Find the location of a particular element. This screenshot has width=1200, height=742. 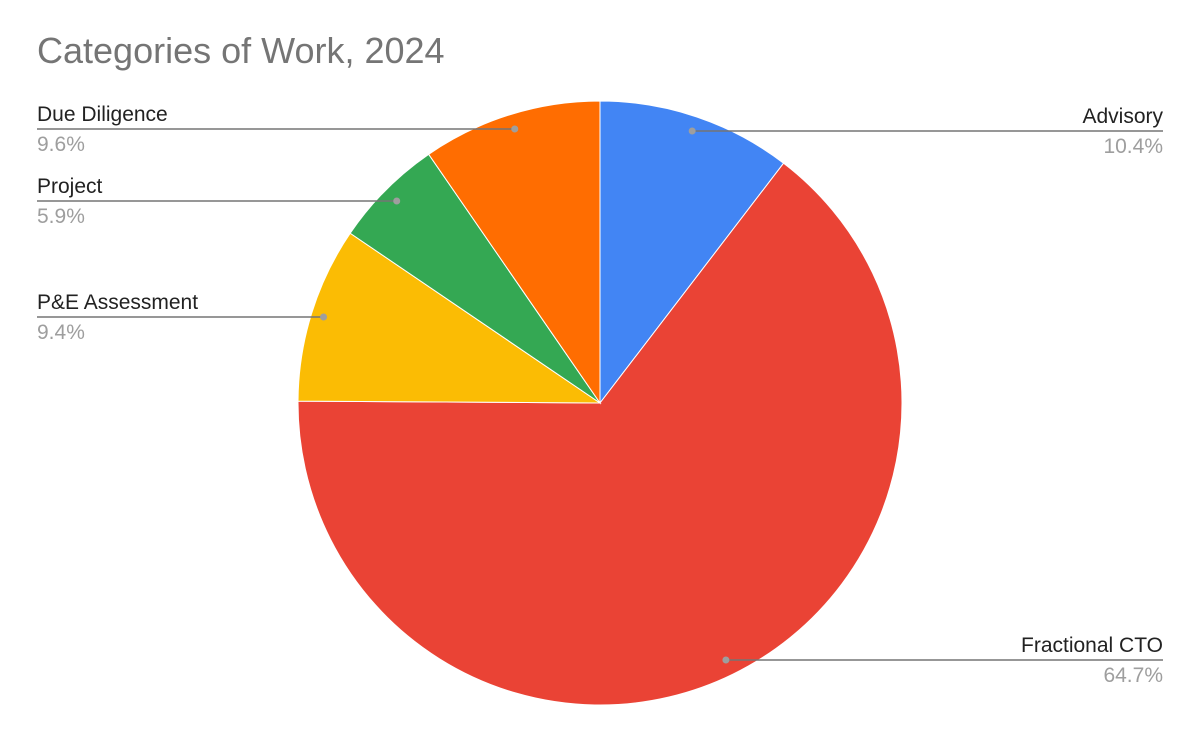

slice-label-due-diligence: Due Diligence is located at coordinates (102, 114).